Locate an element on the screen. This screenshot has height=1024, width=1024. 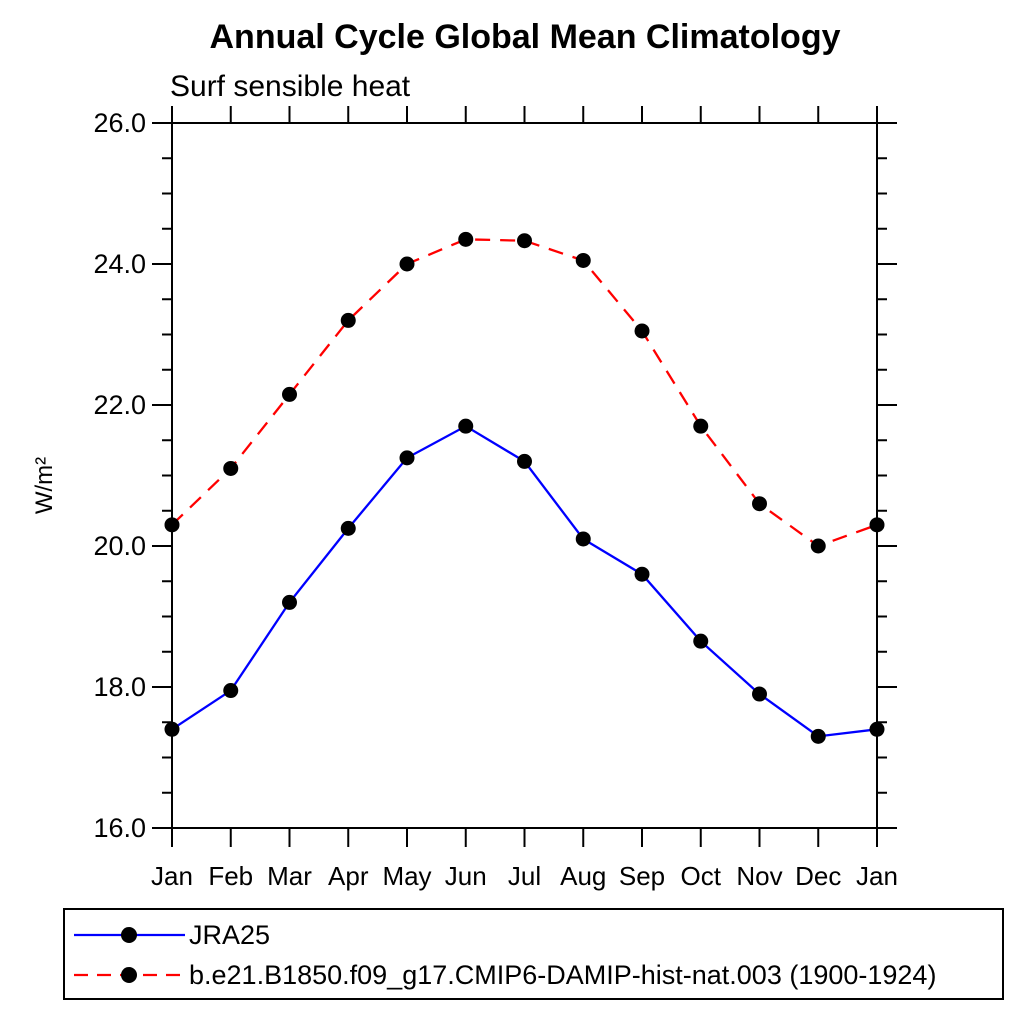
y-tick-label: 24.0 is located at coordinates (119, 264).